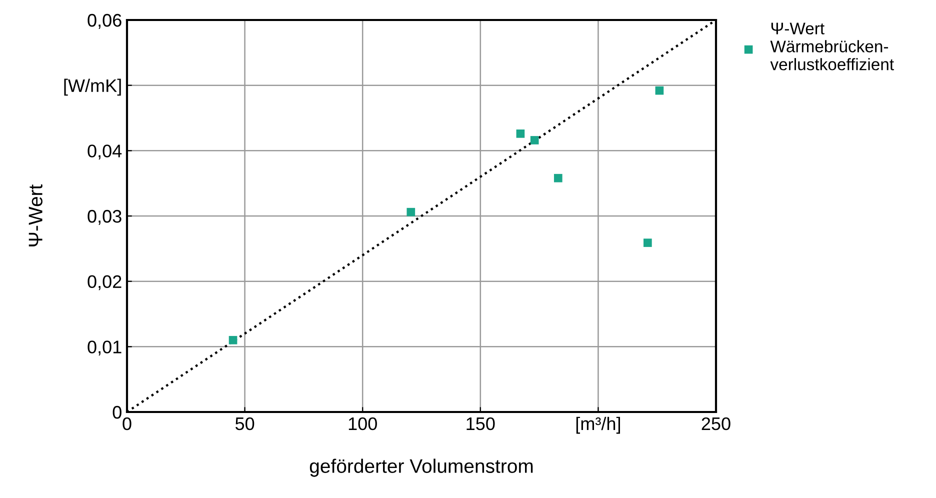 The height and width of the screenshot is (498, 936). Describe the element at coordinates (105, 21) in the screenshot. I see `y-tick-label: 0,06` at that location.